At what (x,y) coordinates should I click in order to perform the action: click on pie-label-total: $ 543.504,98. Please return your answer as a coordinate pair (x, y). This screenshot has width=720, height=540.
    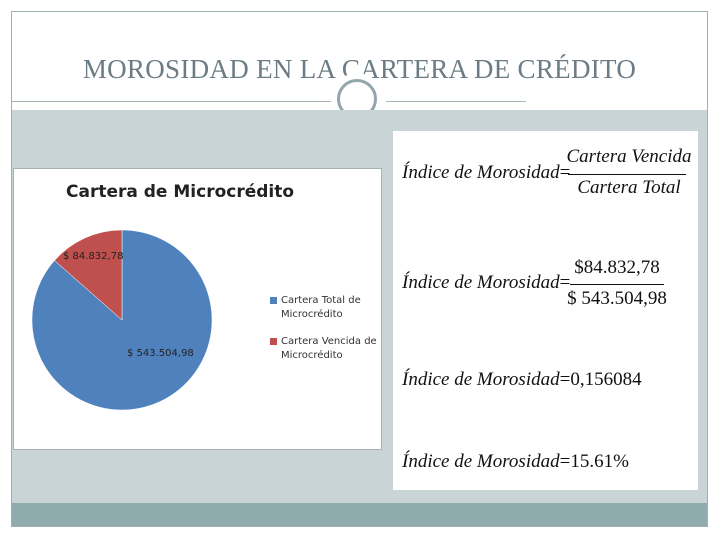
    Looking at the image, I should click on (160, 353).